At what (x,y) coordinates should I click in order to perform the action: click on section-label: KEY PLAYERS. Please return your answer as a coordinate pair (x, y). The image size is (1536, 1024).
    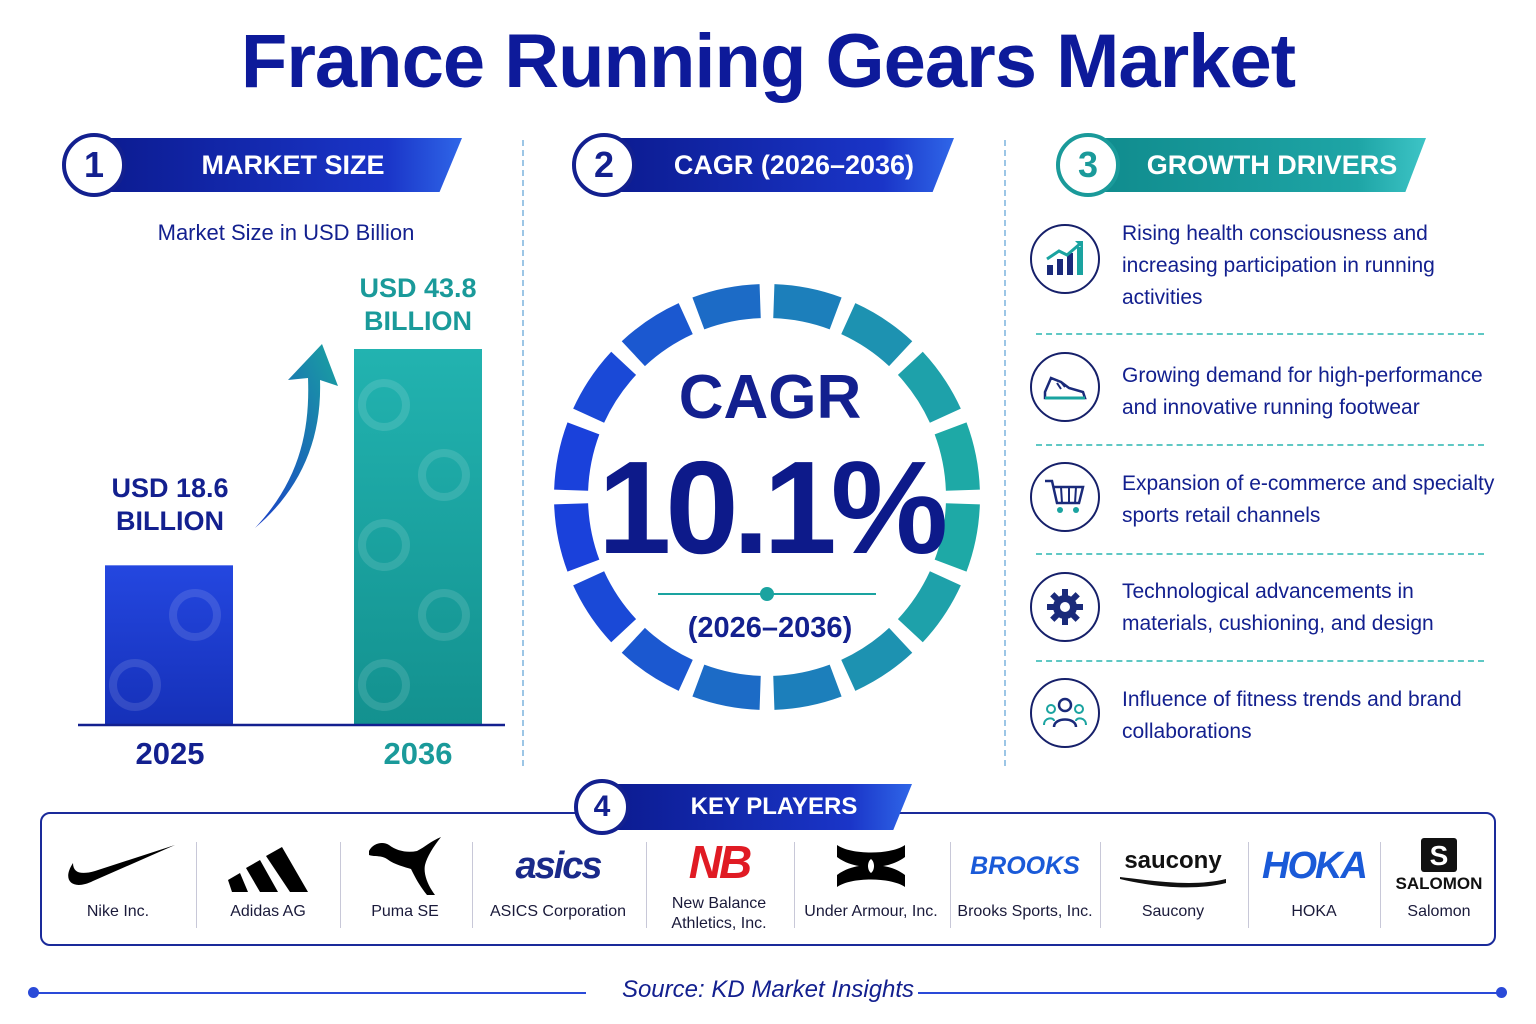
    Looking at the image, I should click on (774, 806).